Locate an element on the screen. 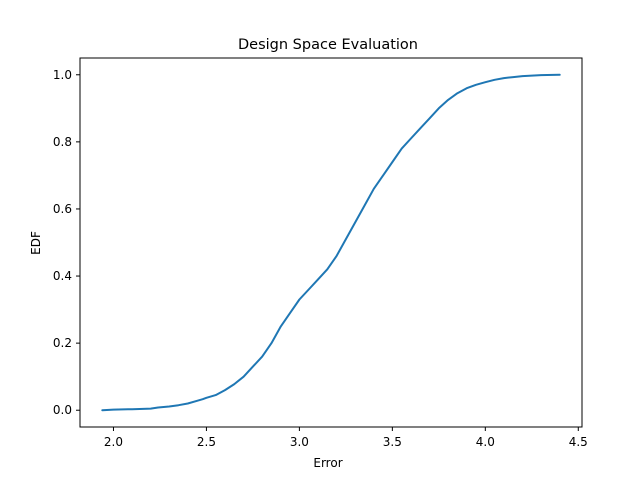 This screenshot has height=480, width=640. x-tick-label: 3.5 is located at coordinates (392, 442).